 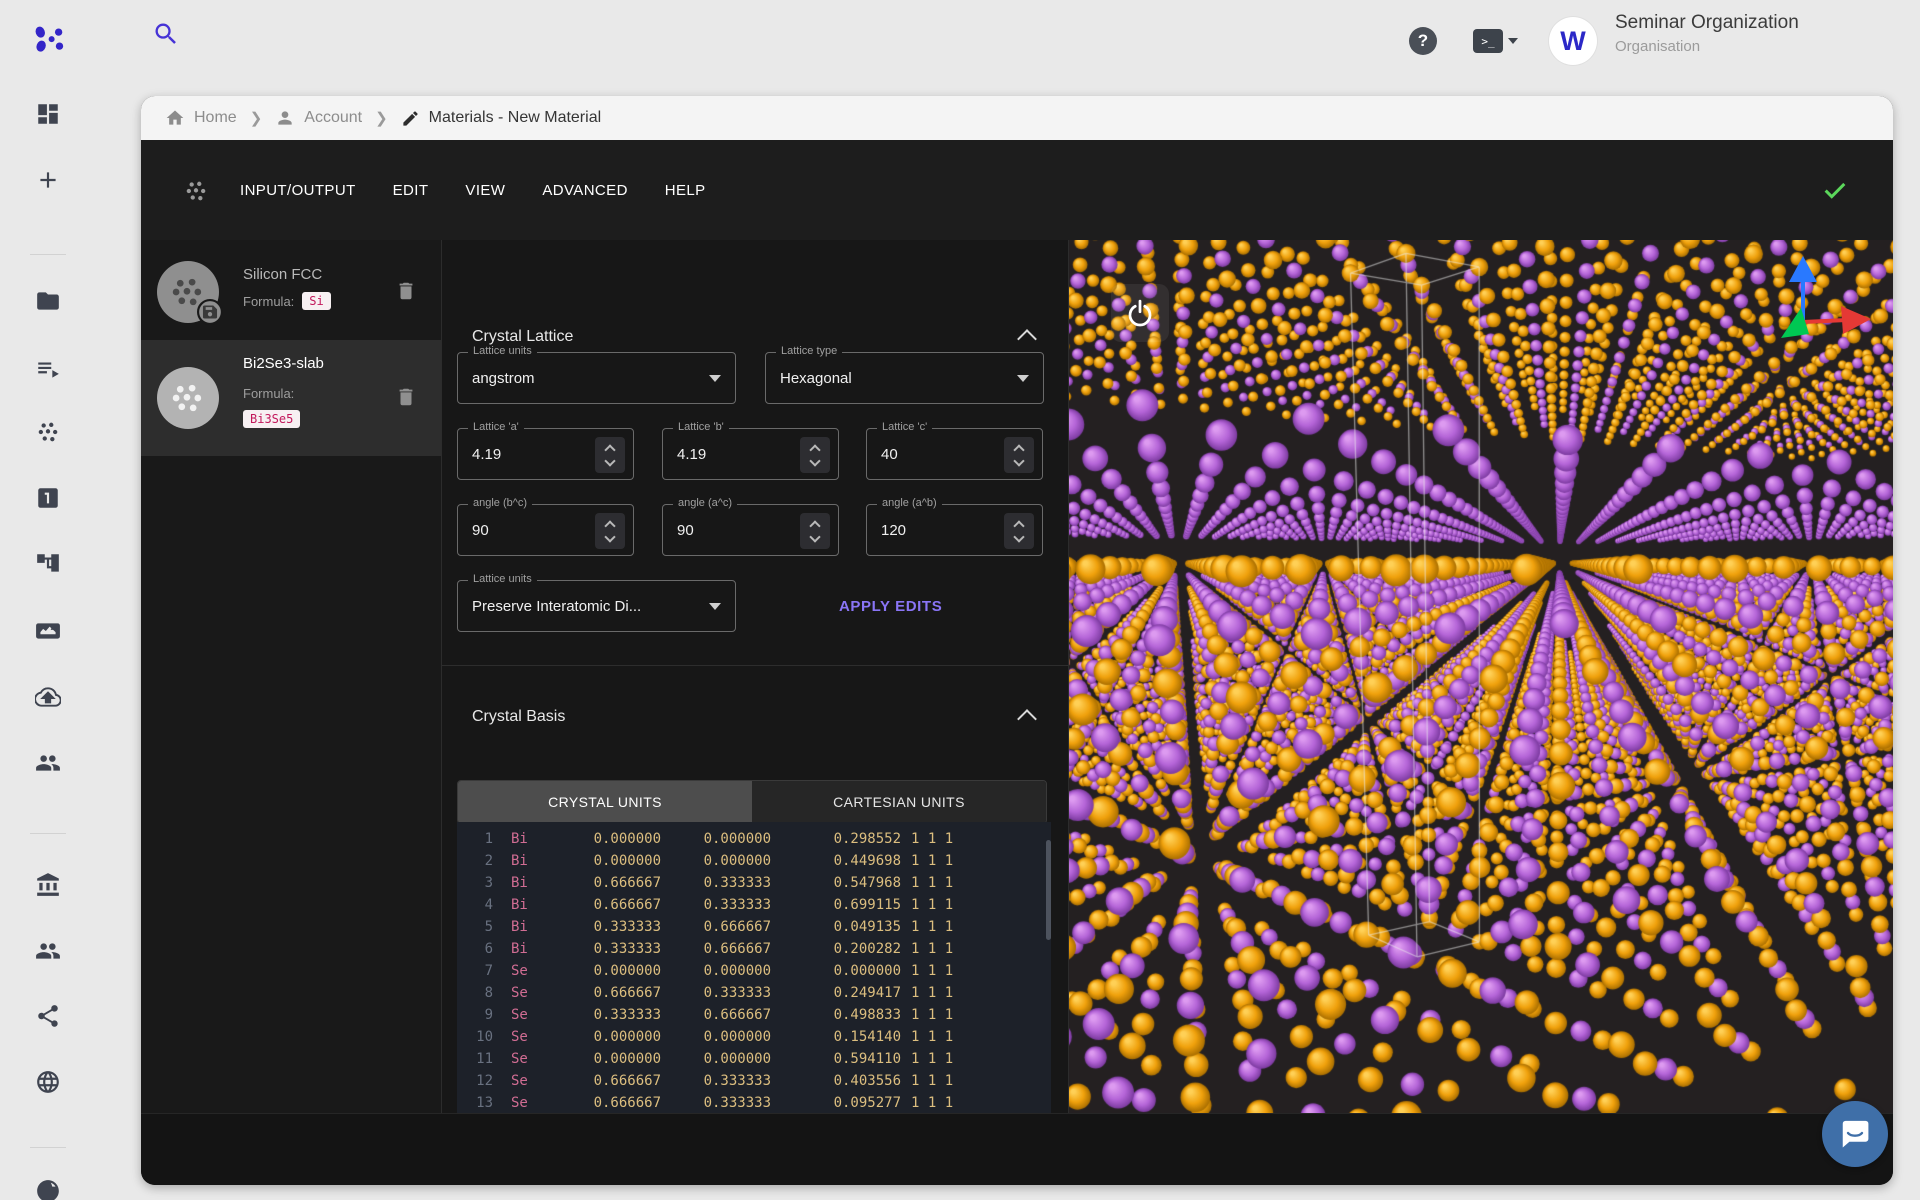 I want to click on org-block: Seminar Organization Organisation, so click(x=1707, y=33).